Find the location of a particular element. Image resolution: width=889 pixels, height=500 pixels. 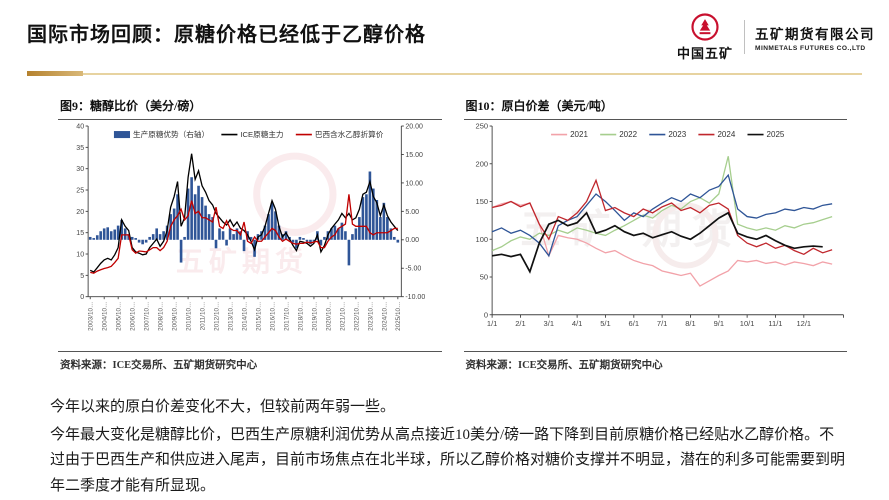

svg-text: 2023 is located at coordinates (677, 134).